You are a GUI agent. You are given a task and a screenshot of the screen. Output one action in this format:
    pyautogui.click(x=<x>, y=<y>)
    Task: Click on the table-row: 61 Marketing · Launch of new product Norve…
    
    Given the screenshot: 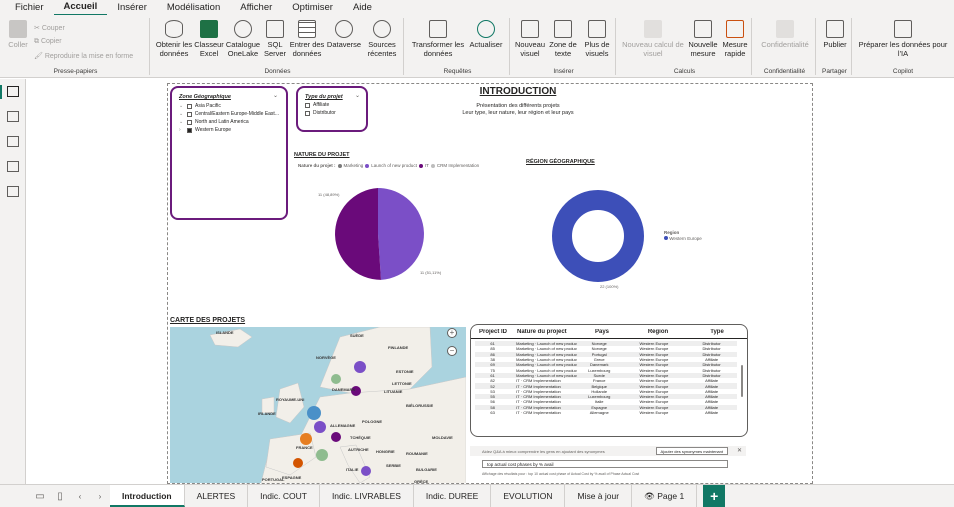 What is the action you would take?
    pyautogui.click(x=606, y=344)
    